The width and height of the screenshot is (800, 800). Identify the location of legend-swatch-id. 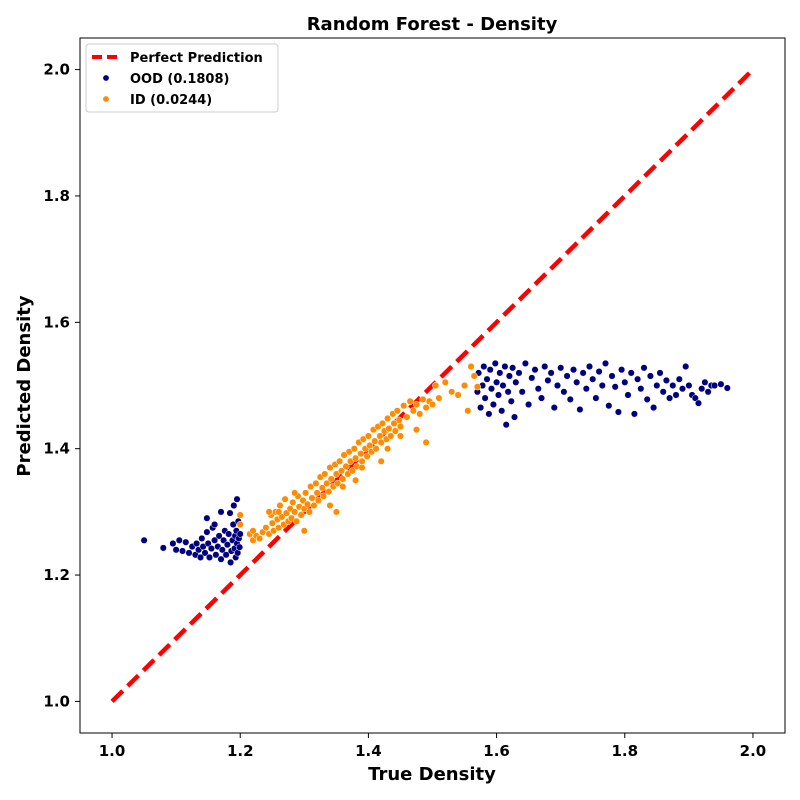
(106, 99).